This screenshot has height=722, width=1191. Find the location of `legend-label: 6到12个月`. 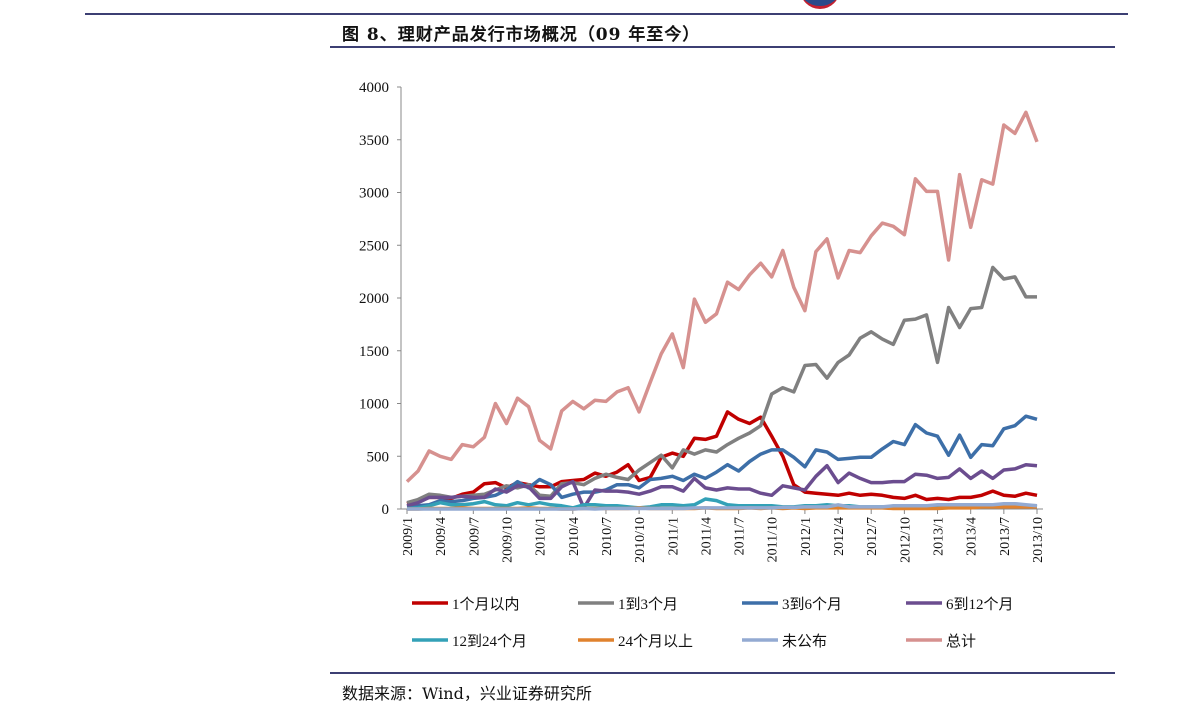

legend-label: 6到12个月 is located at coordinates (980, 604).